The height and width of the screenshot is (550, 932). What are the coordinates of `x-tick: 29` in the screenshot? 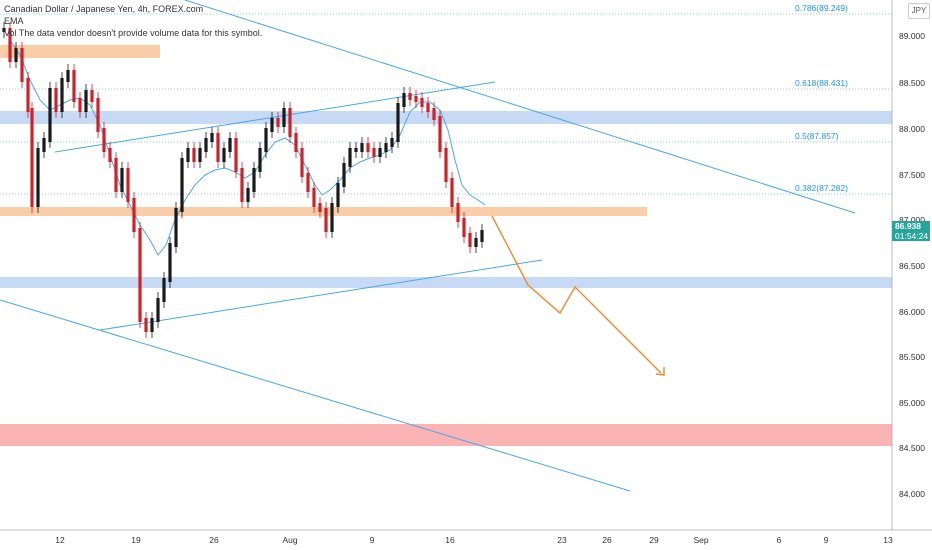 It's located at (654, 540).